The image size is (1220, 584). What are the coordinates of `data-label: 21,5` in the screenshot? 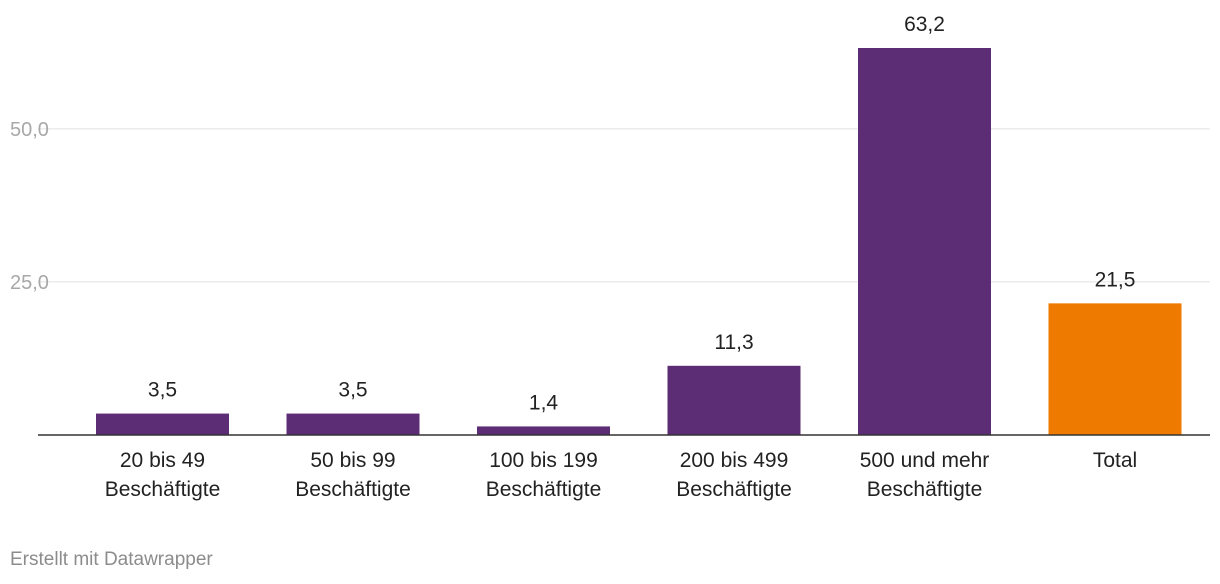 It's located at (1115, 279).